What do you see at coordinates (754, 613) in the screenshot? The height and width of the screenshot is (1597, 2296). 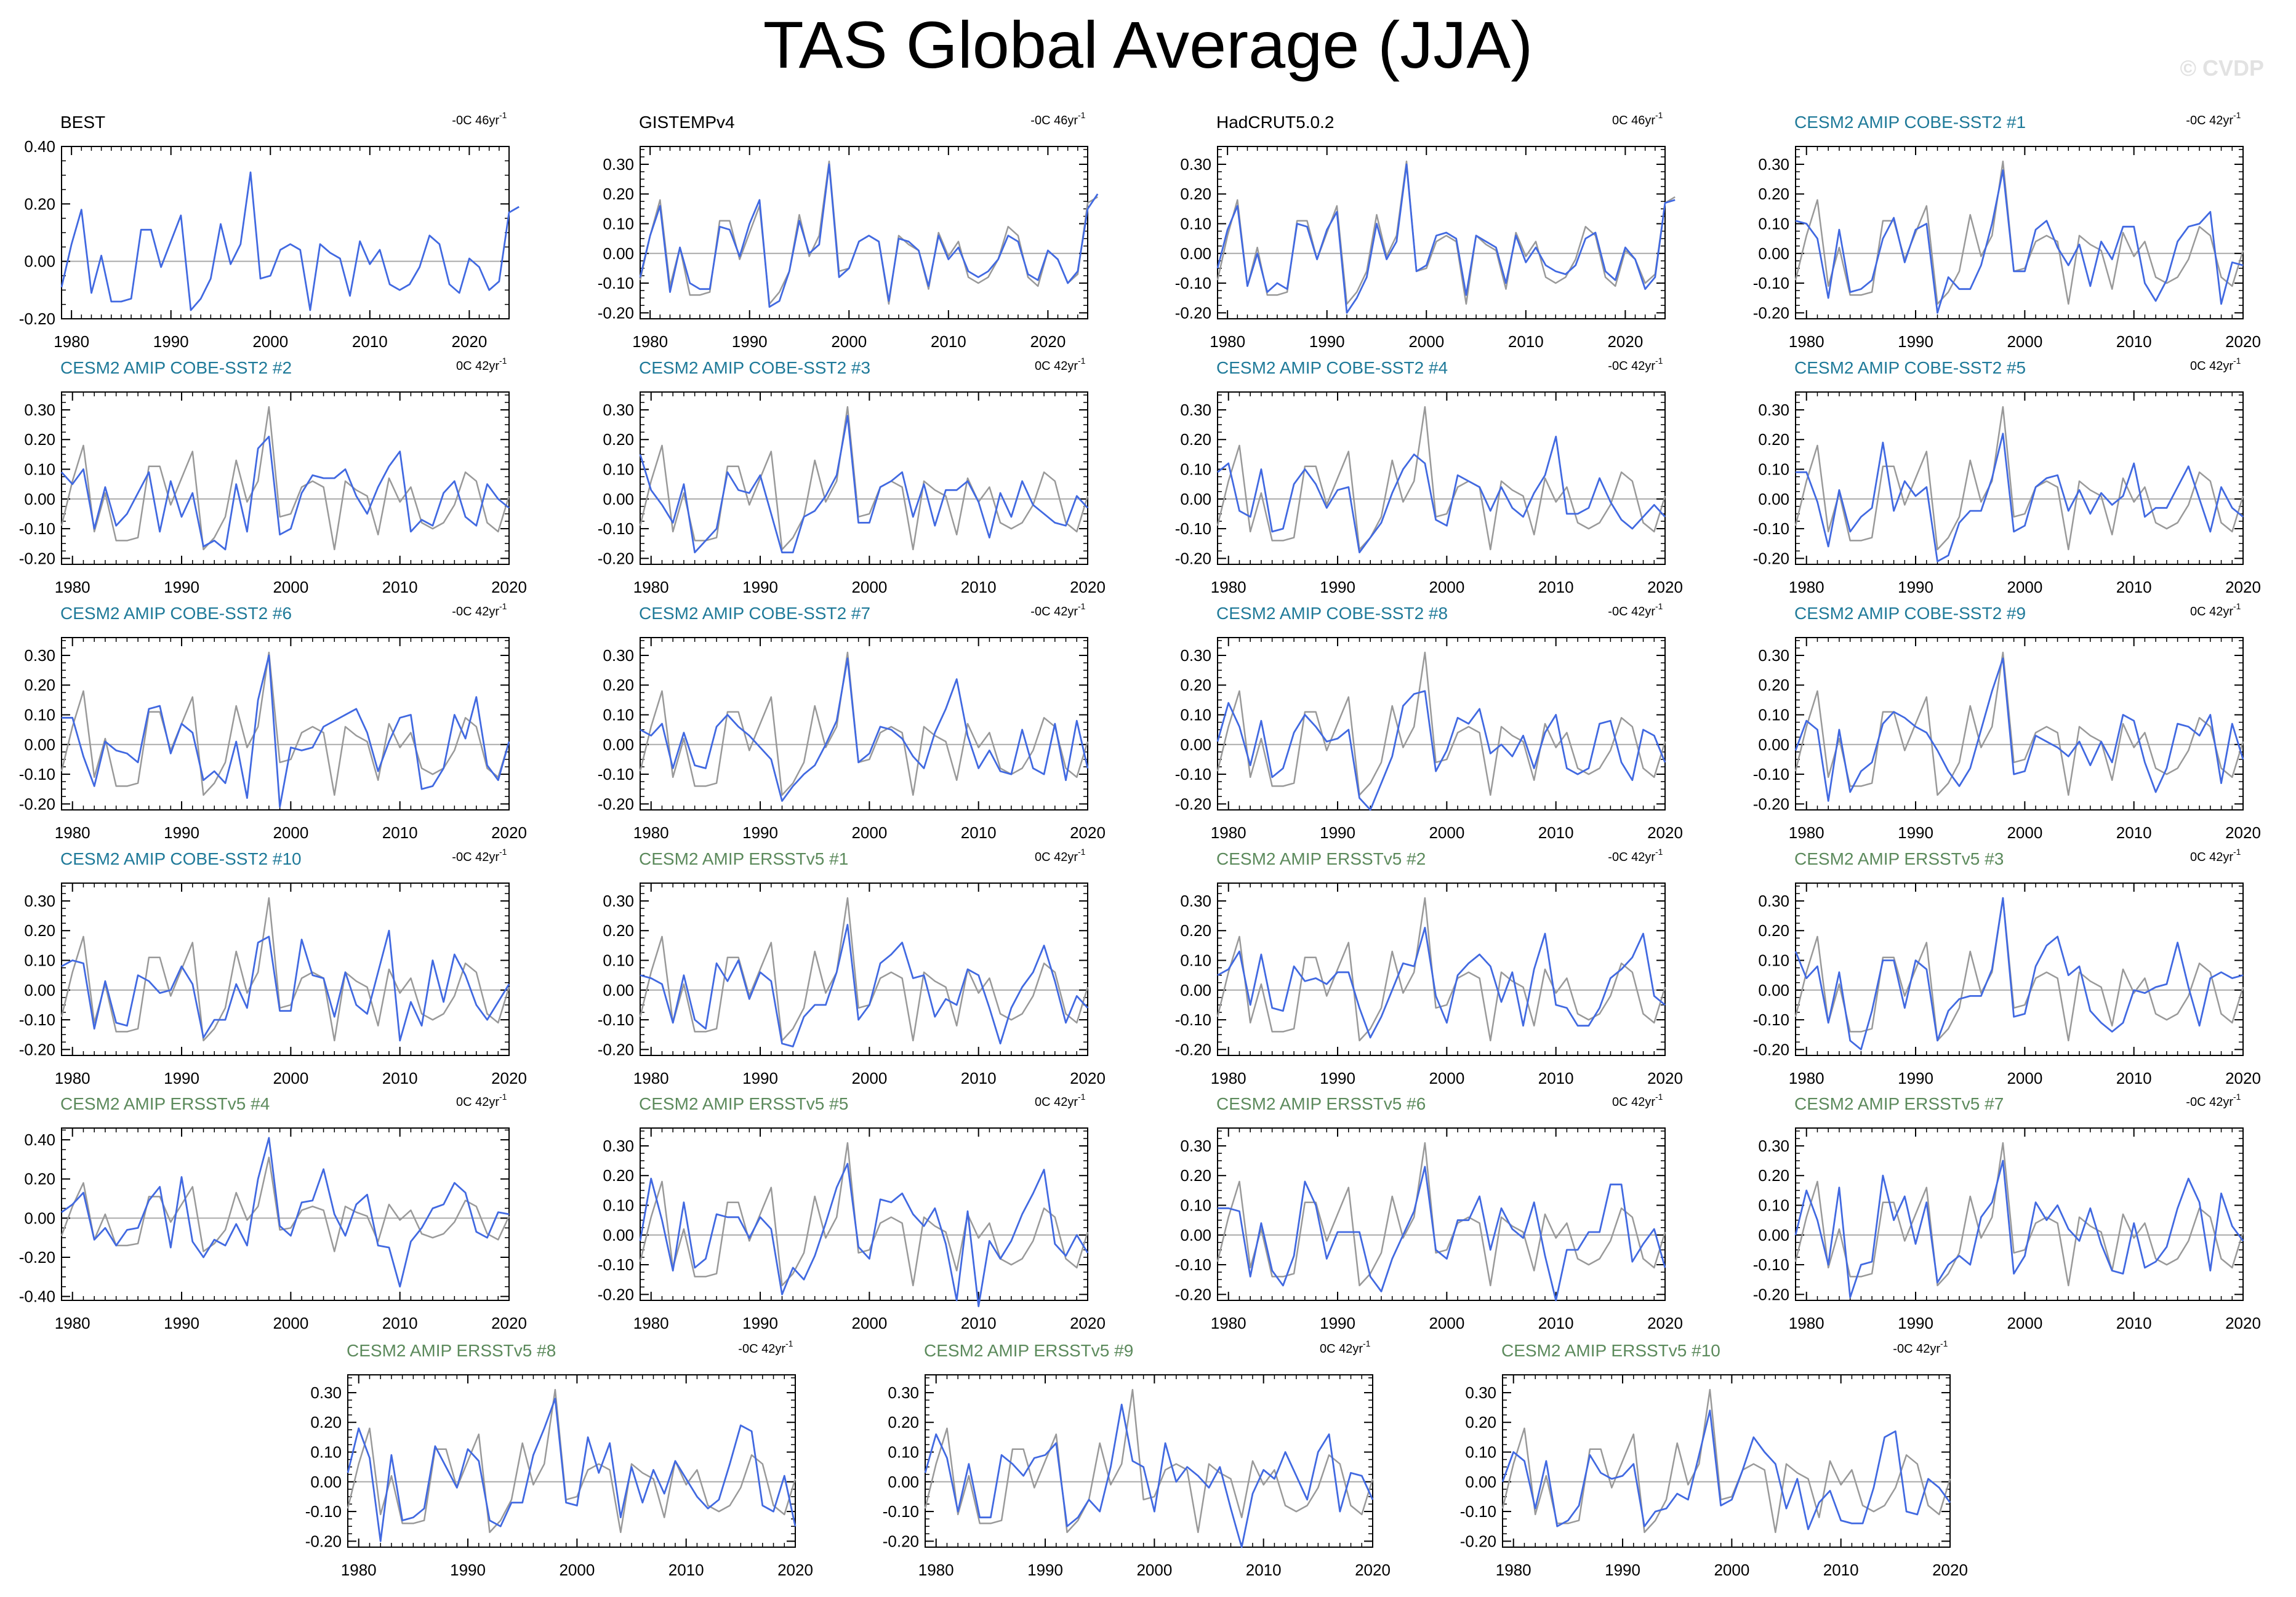 I see `panel-title: CESM2 AMIP COBE-SST2 #7` at bounding box center [754, 613].